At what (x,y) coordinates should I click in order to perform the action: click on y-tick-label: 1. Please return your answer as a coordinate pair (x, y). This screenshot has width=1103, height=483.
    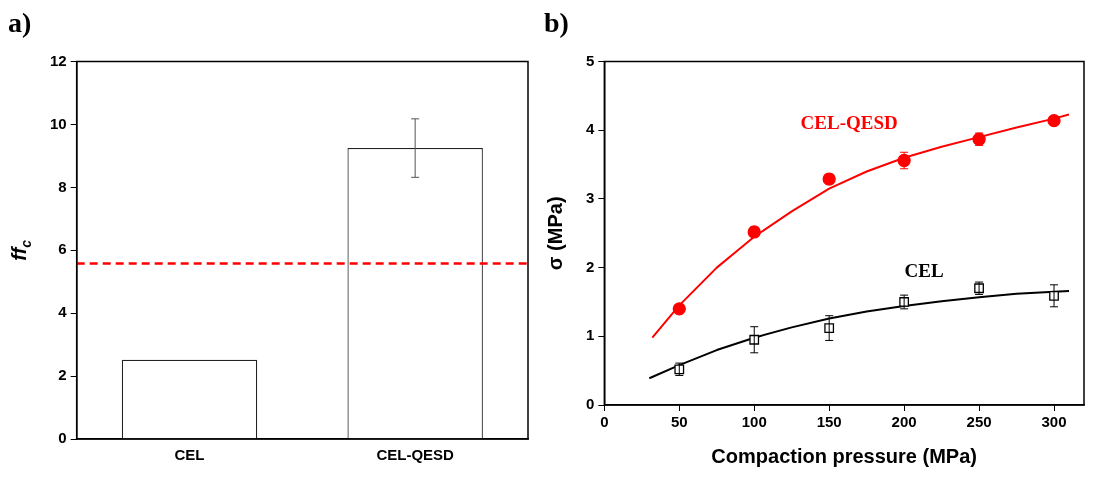
    Looking at the image, I should click on (590, 335).